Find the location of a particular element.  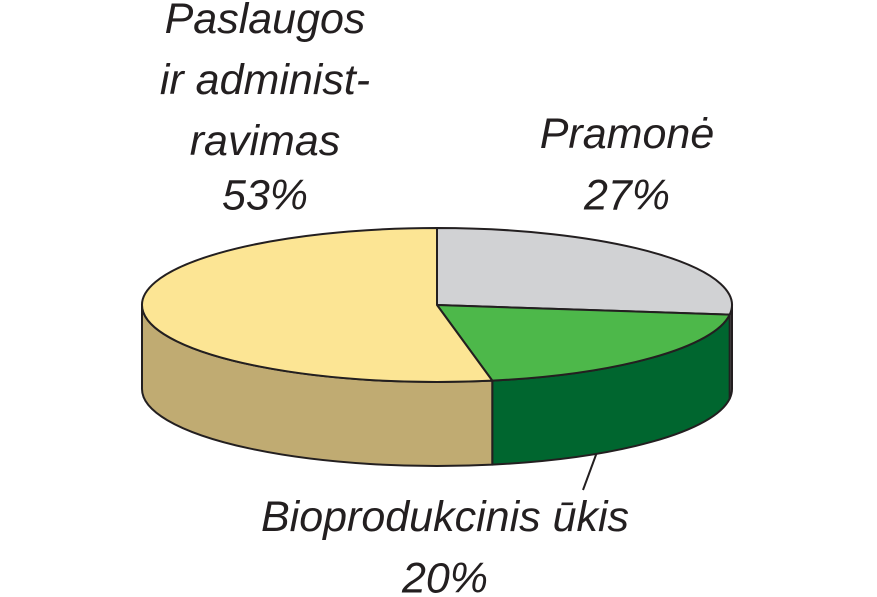

label-line: Bioprodukcinis ūkis is located at coordinates (445, 517).